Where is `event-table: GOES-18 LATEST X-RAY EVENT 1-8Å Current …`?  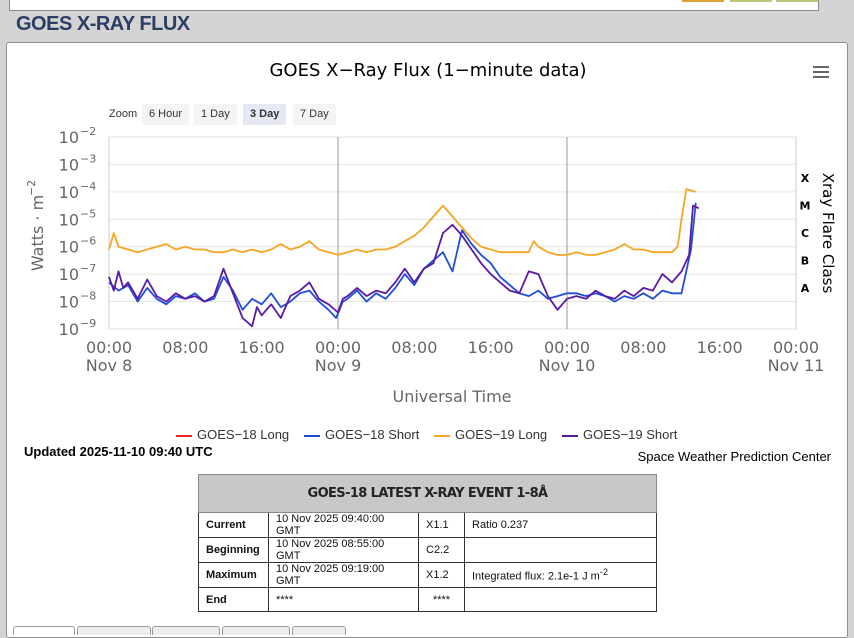
event-table: GOES-18 LATEST X-RAY EVENT 1-8Å Current … is located at coordinates (427, 543).